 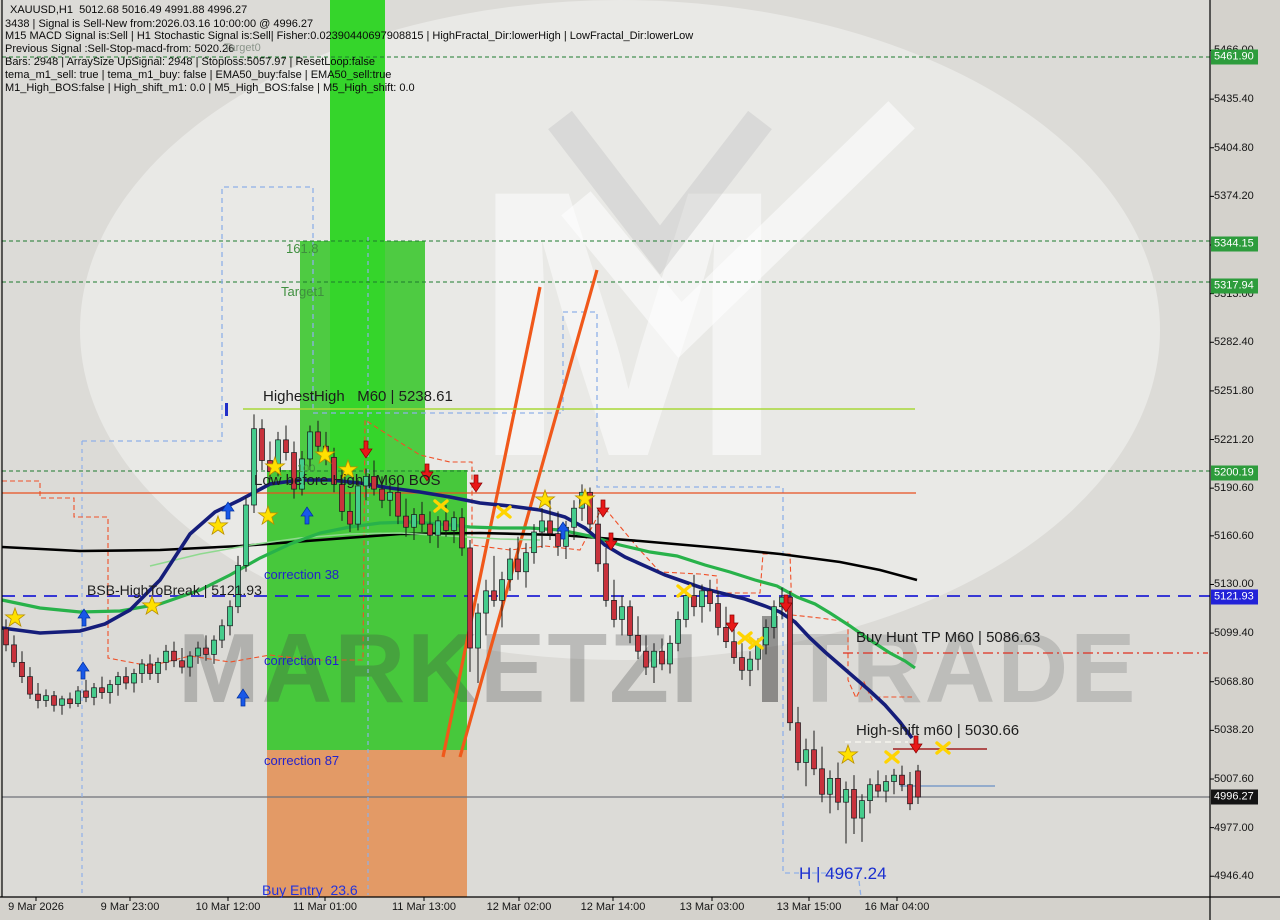 What do you see at coordinates (302, 760) in the screenshot?
I see `label-correction-87: correction 87` at bounding box center [302, 760].